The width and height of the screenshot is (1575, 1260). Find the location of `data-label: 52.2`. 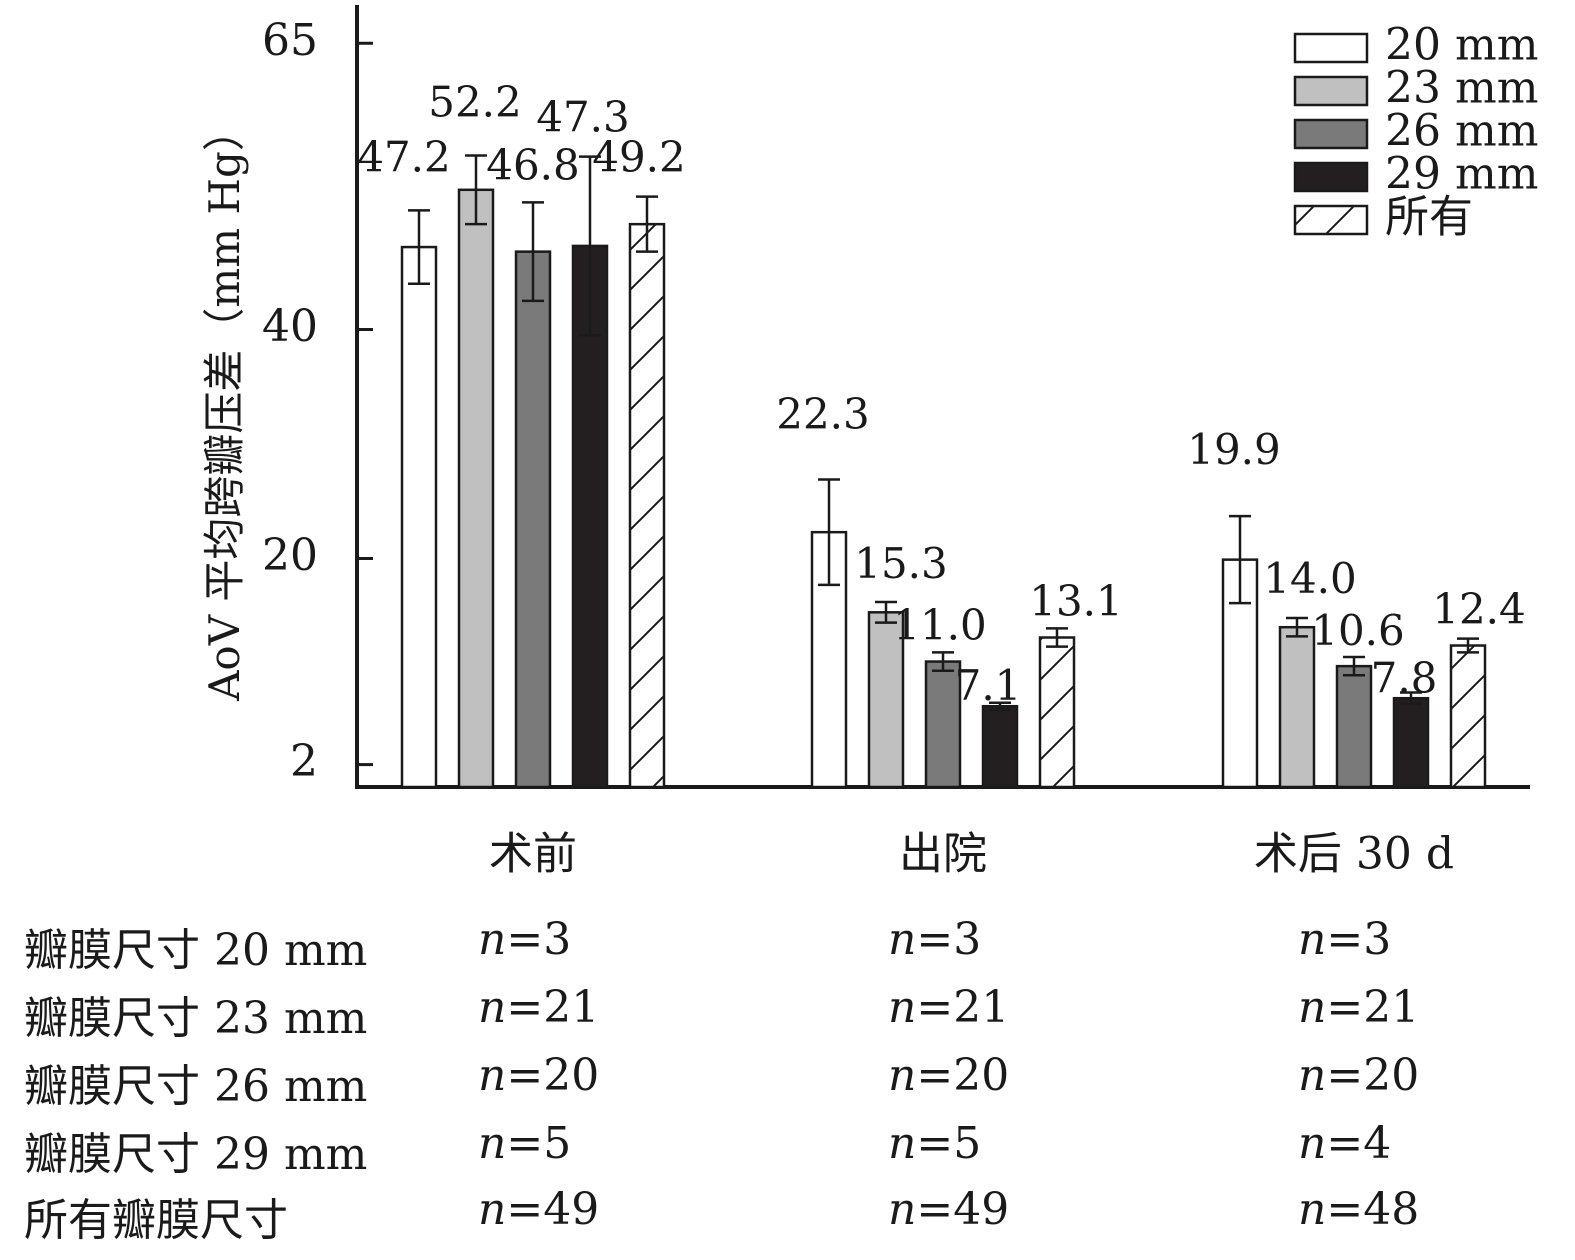

data-label: 52.2 is located at coordinates (475, 101).